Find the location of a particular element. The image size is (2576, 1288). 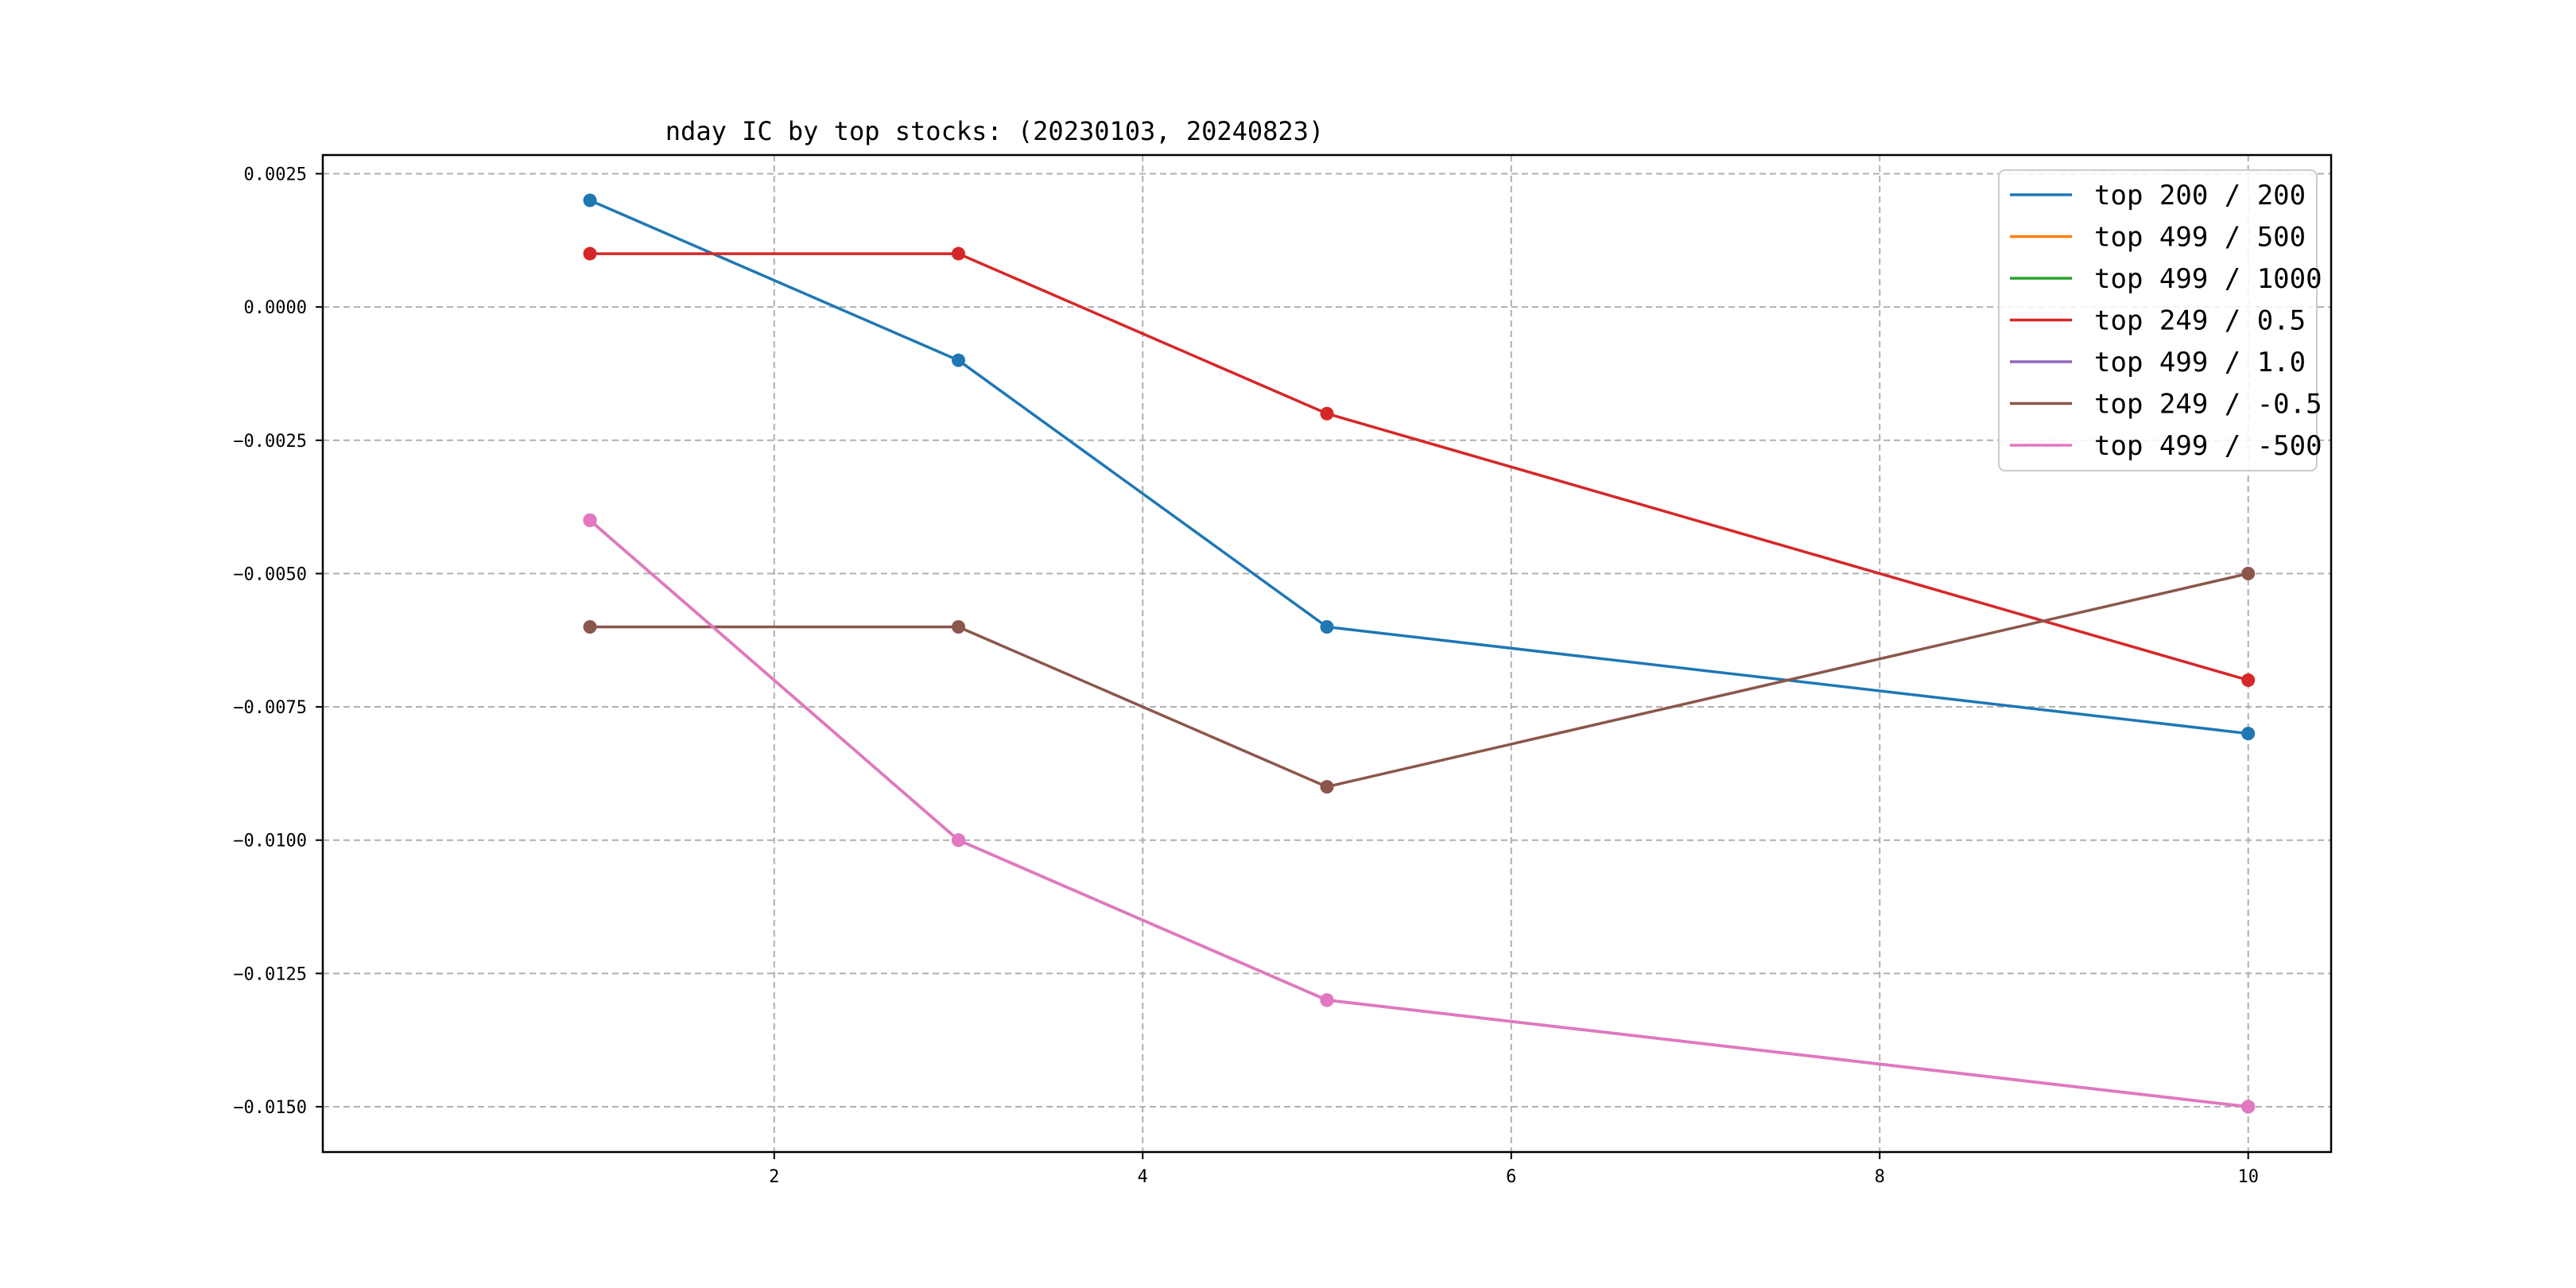

legend-item: top 499 / 1.0 is located at coordinates (2158, 363).